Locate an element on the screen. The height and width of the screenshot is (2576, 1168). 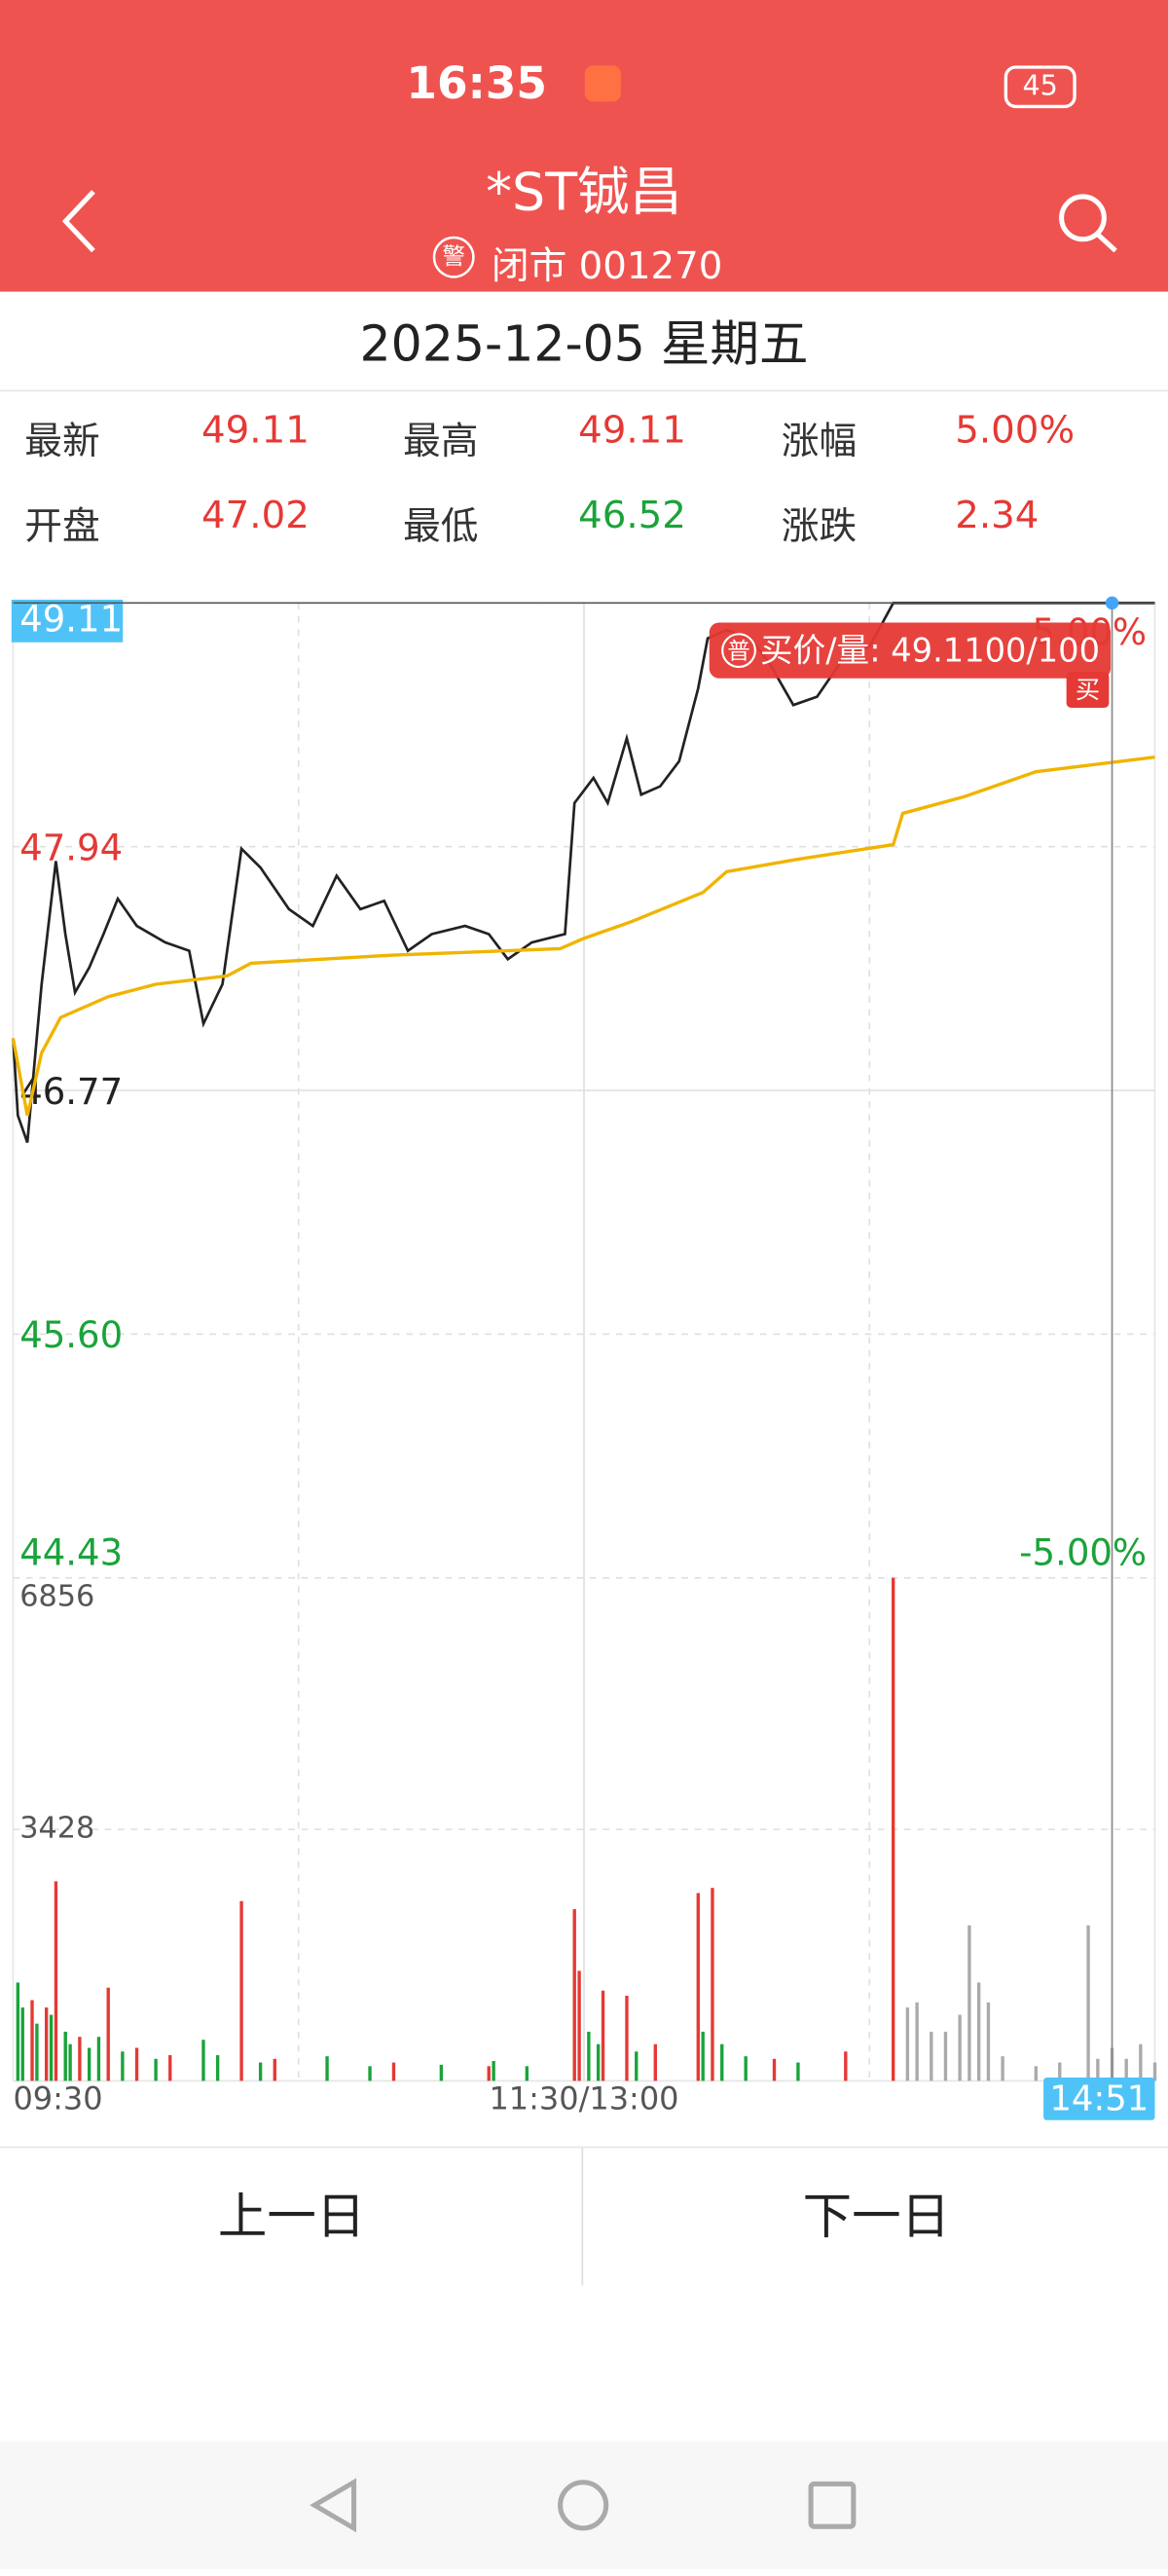
tooltip-bg is located at coordinates (911, 650).